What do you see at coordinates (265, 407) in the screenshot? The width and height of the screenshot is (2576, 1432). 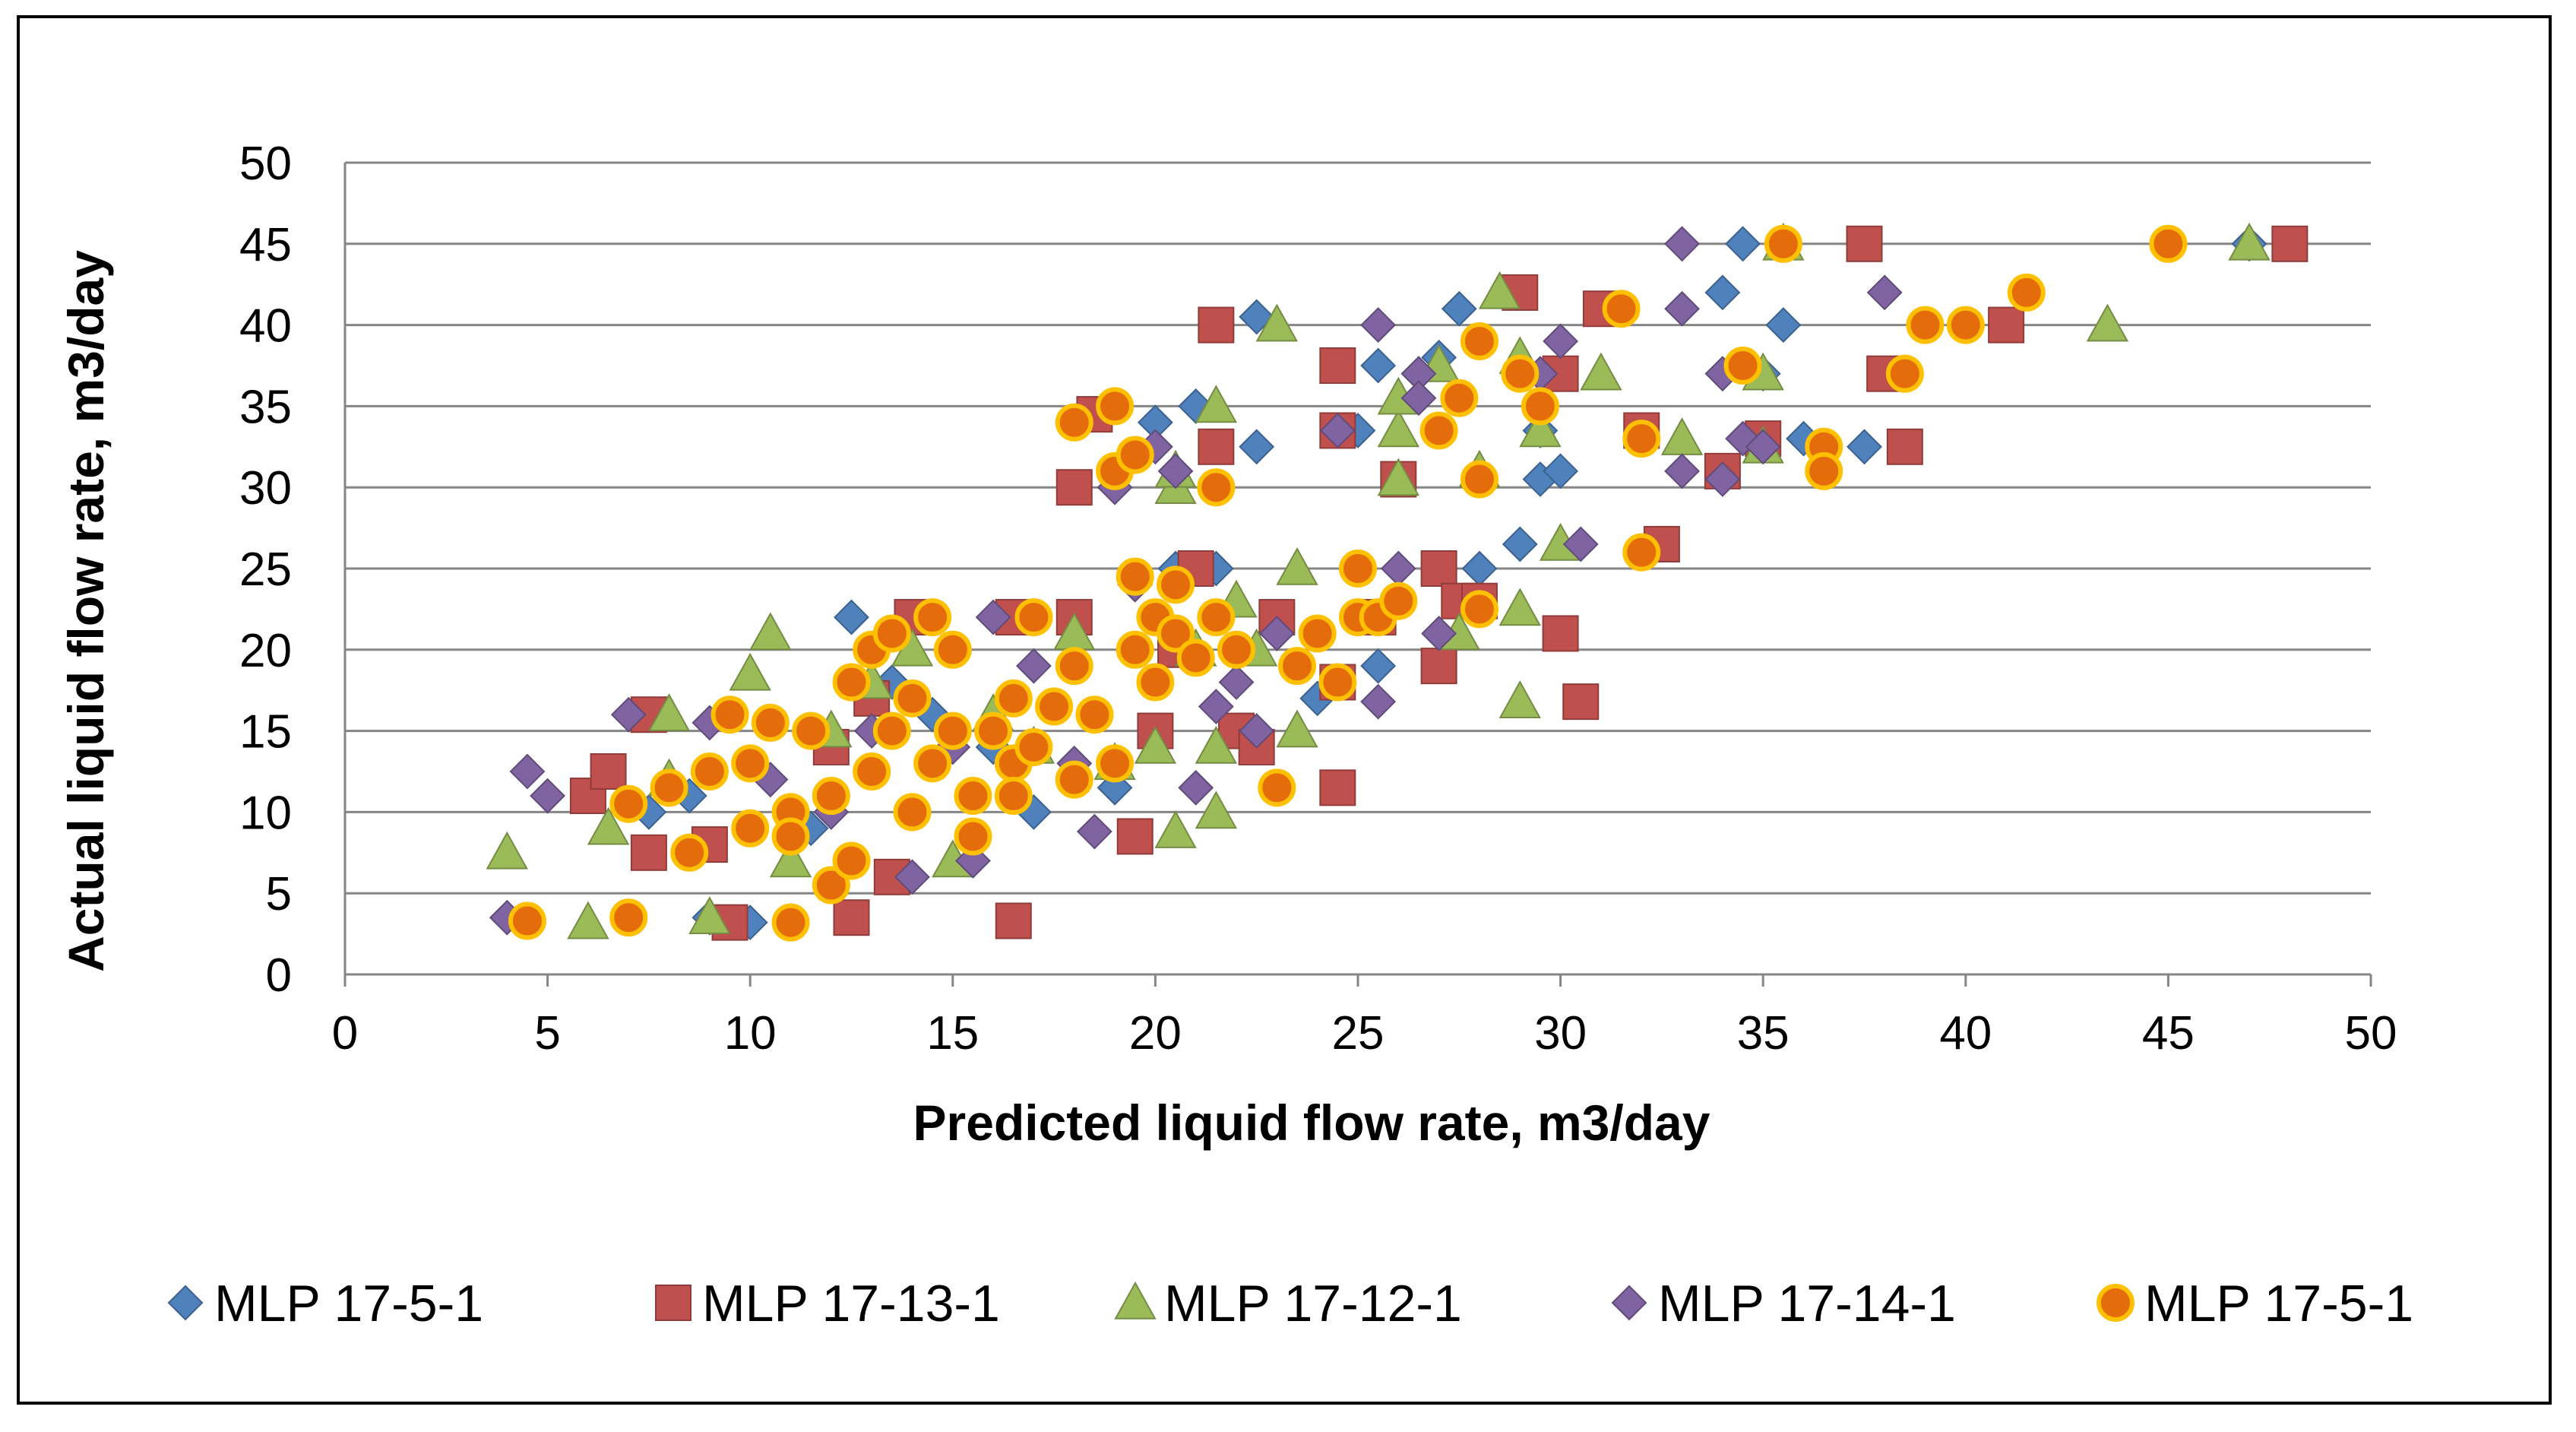 I see `y-tick-label: 35` at bounding box center [265, 407].